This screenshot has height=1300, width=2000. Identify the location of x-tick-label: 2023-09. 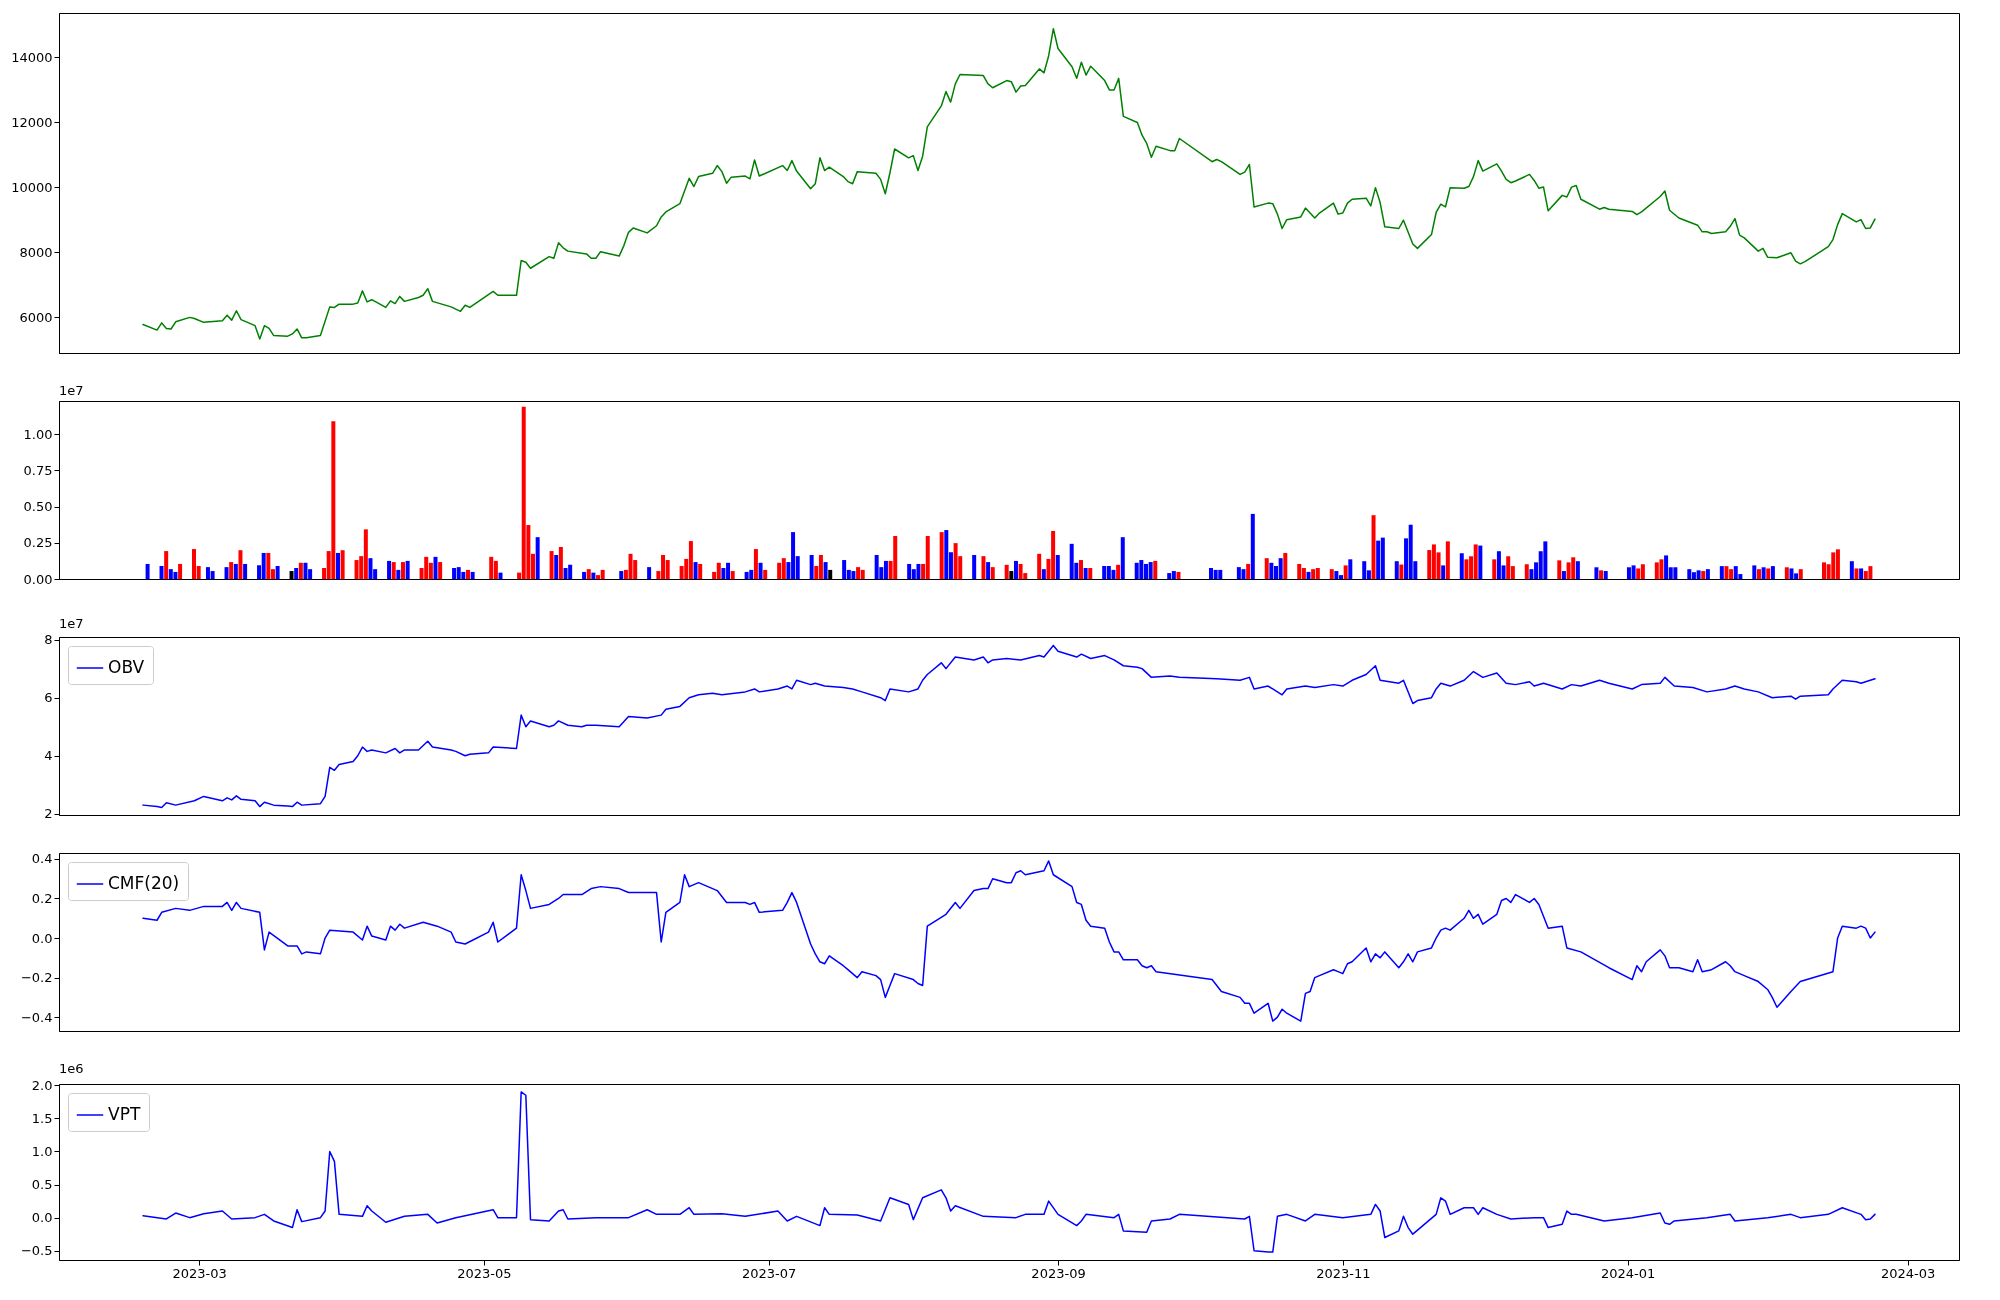
(1058, 1273).